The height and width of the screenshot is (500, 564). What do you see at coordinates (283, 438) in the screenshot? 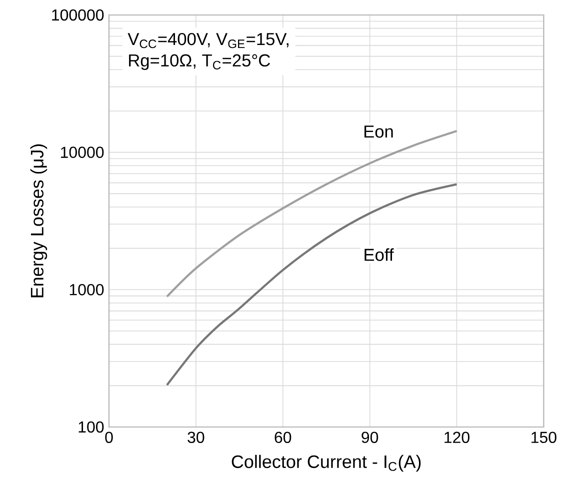
I see `x-tick-label: 60` at bounding box center [283, 438].